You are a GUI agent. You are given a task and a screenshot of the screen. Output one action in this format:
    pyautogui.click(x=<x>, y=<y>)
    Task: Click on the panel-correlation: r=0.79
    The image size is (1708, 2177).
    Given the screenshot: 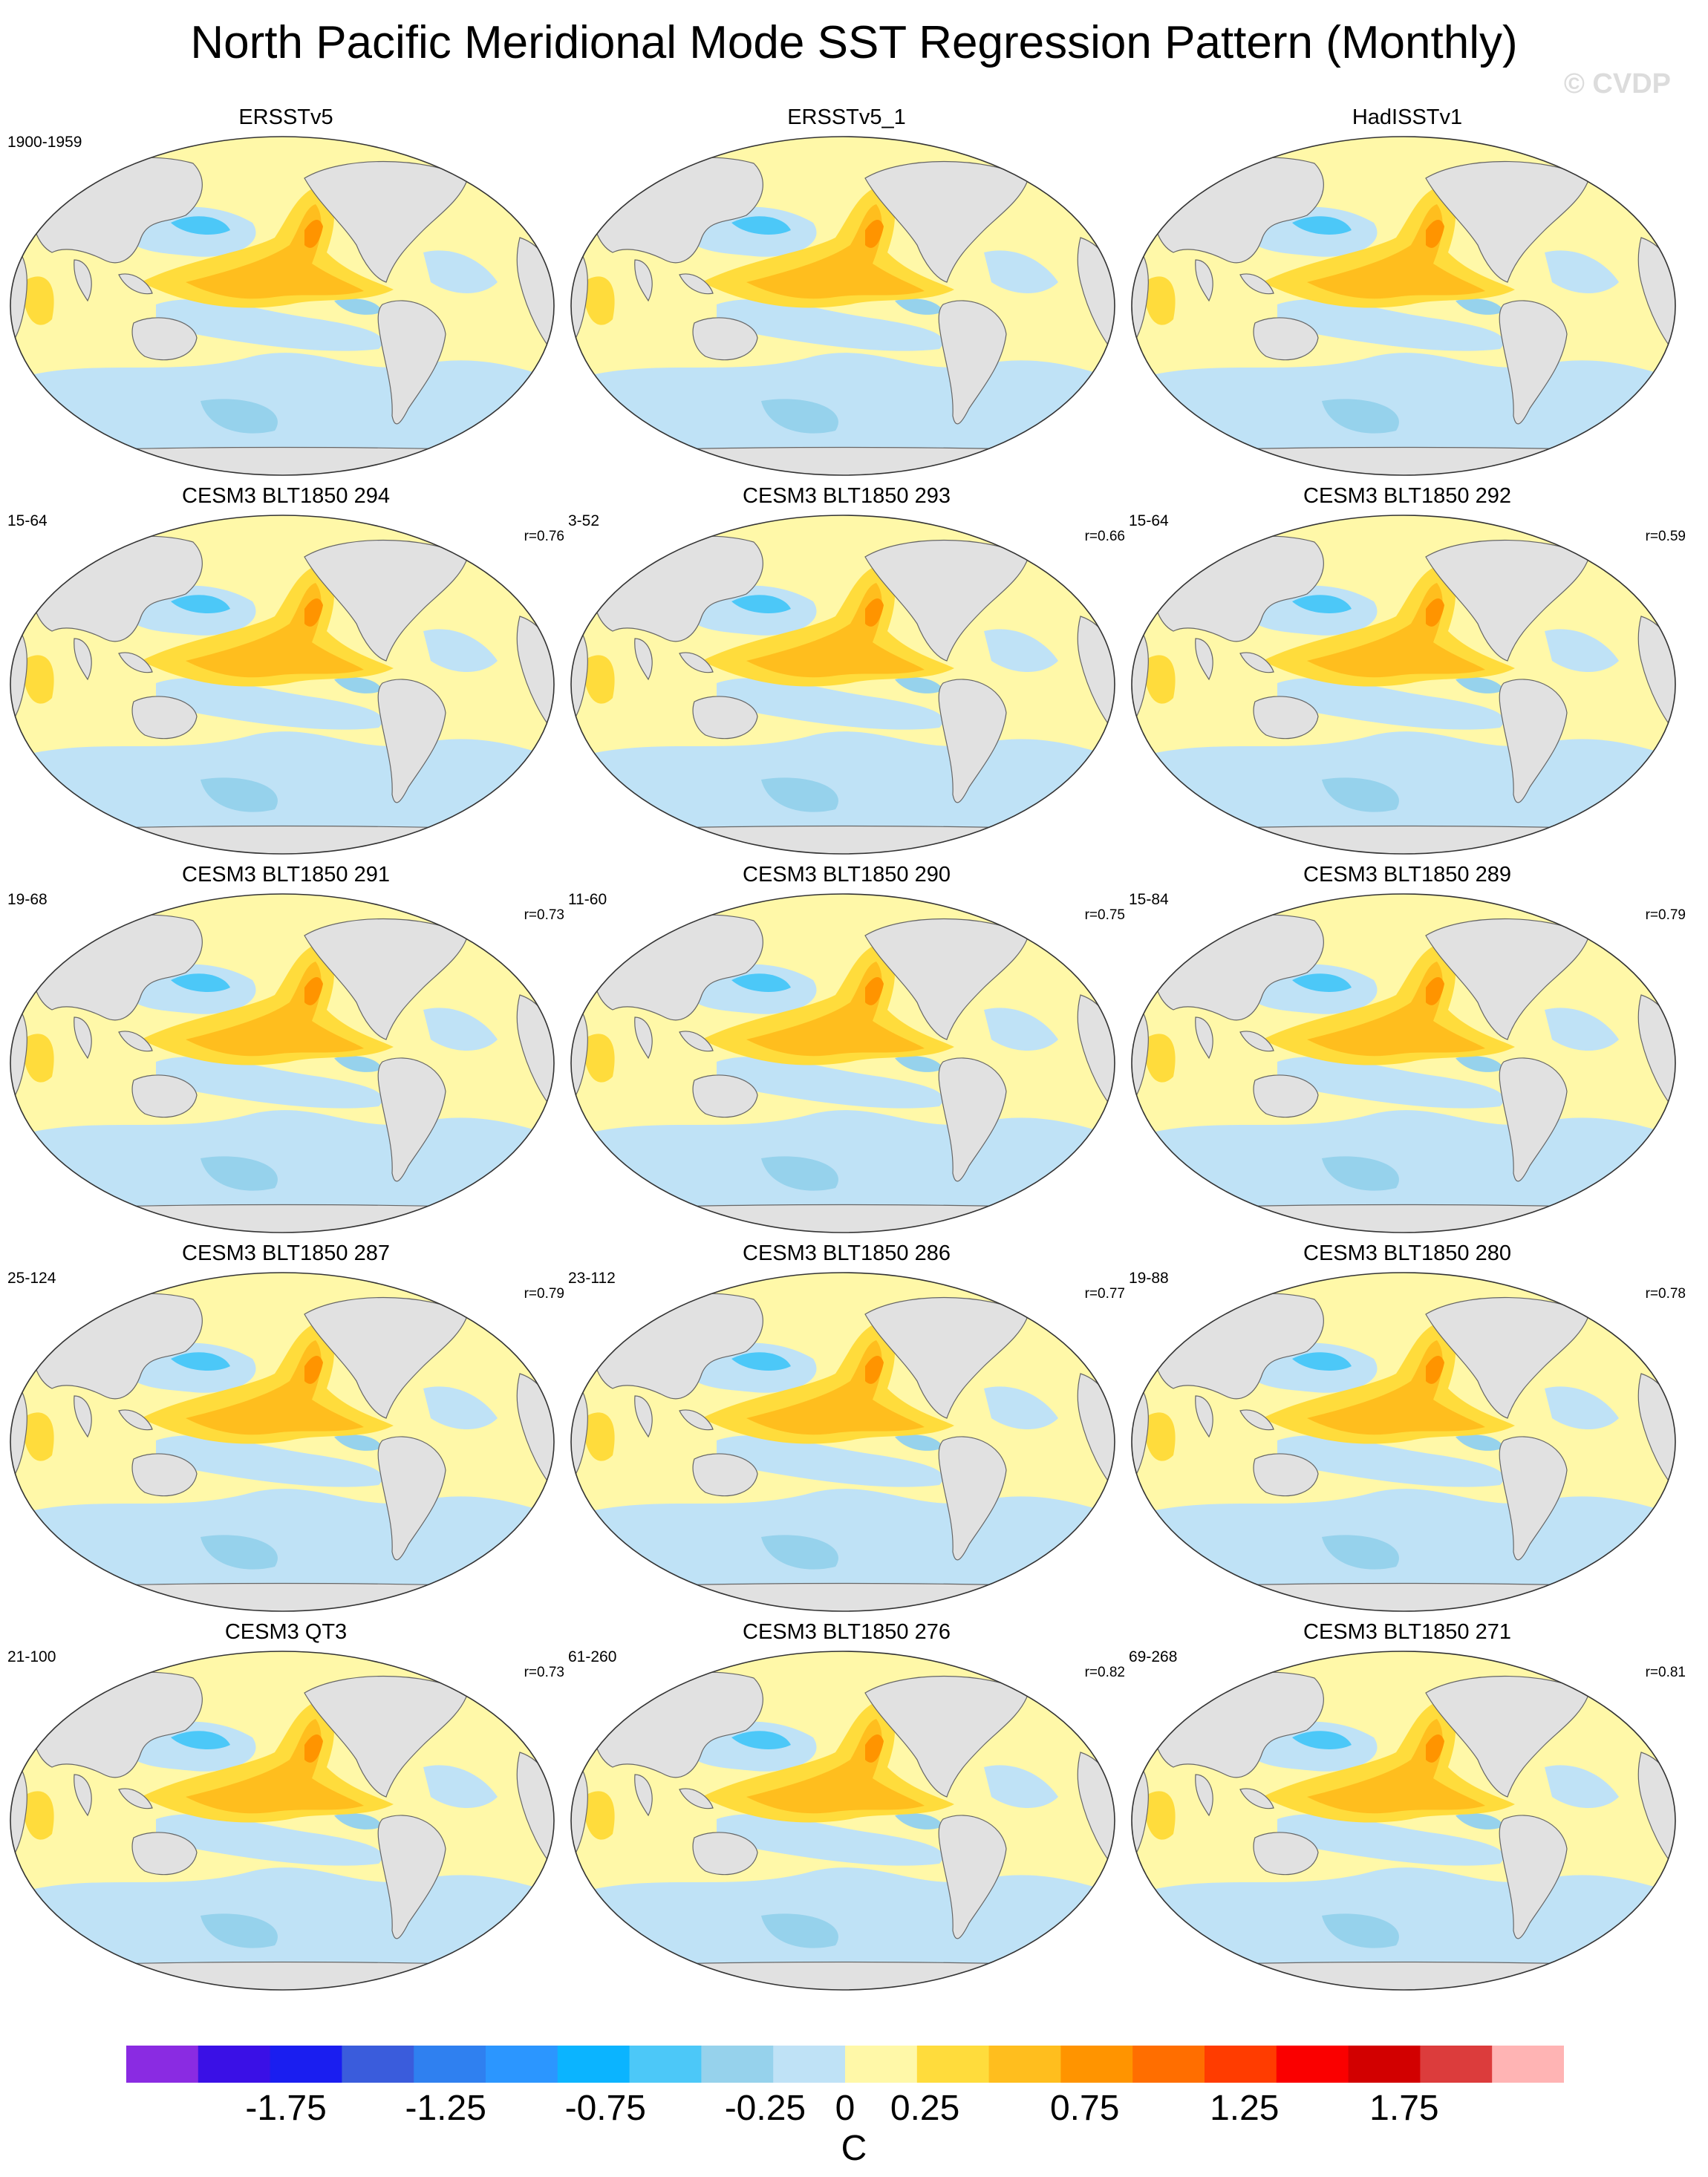 What is the action you would take?
    pyautogui.click(x=1665, y=915)
    